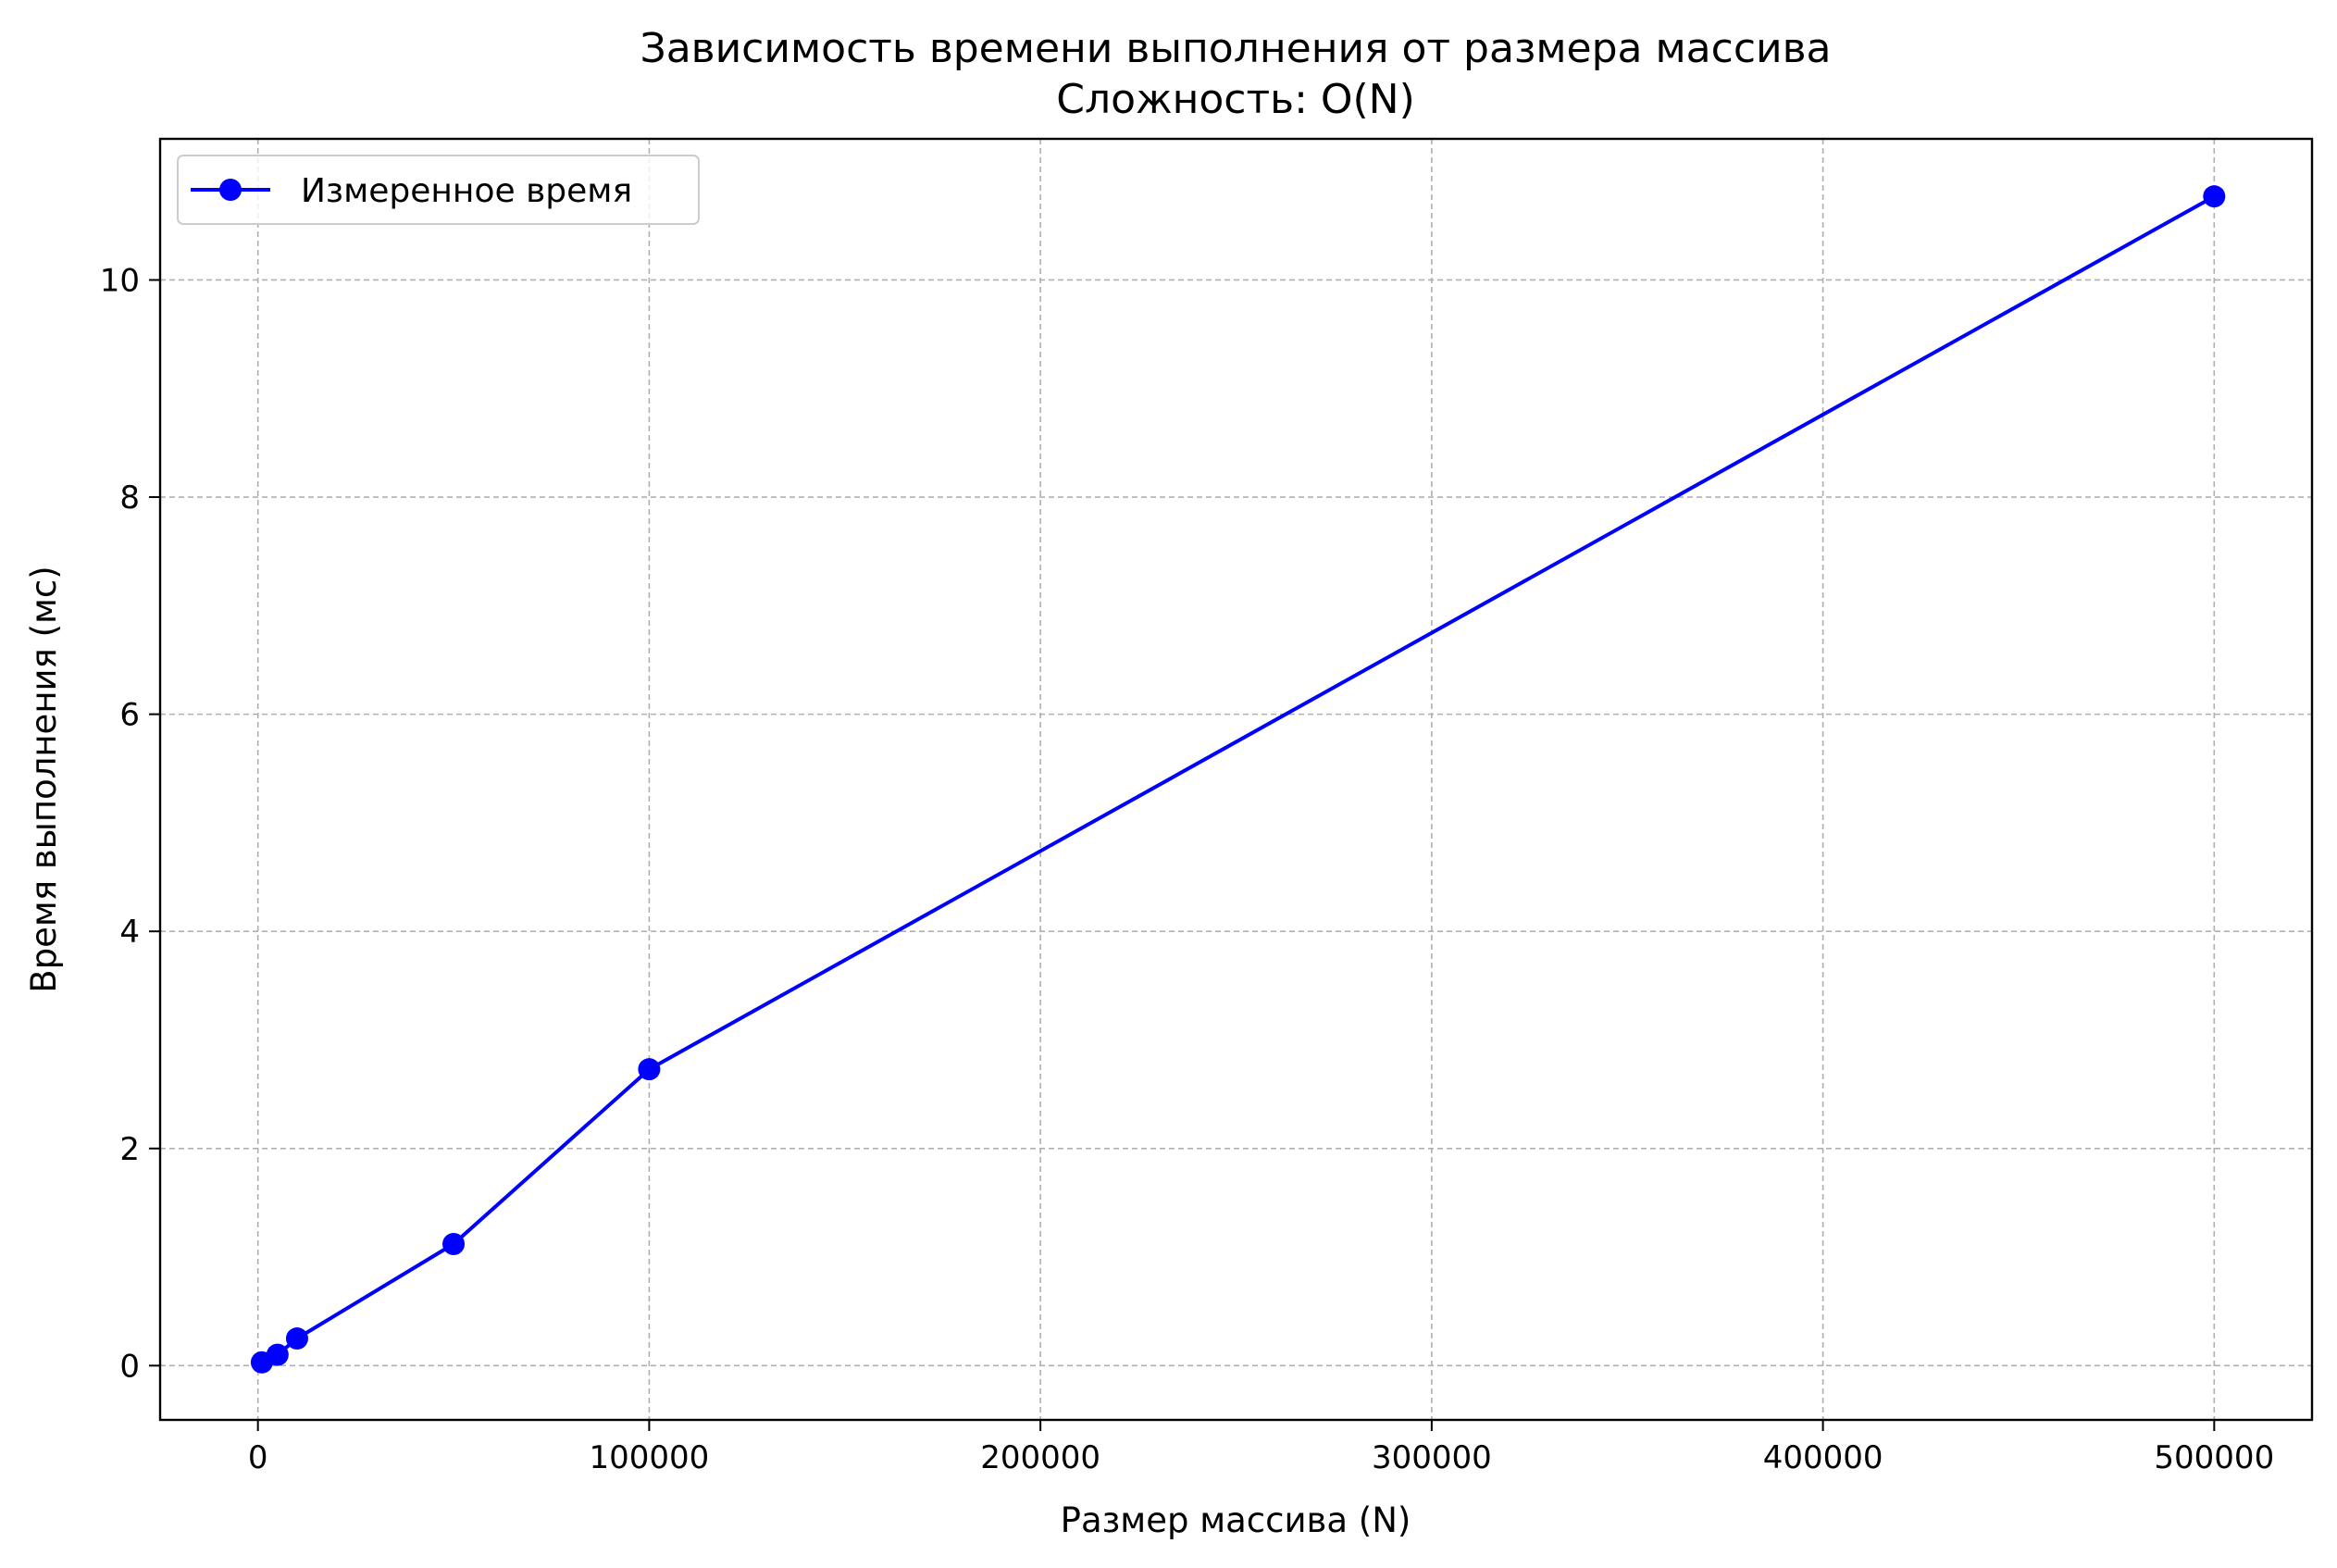 This screenshot has width=2337, height=1568. I want to click on y-tick-label: 8, so click(129, 497).